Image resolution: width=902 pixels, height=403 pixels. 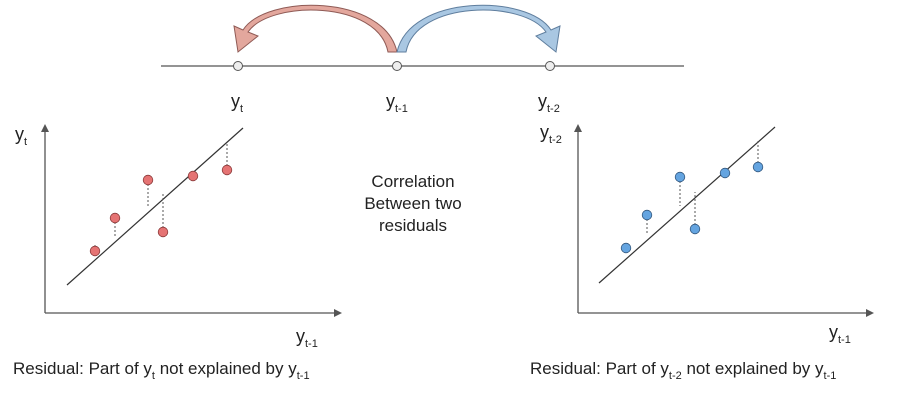 What do you see at coordinates (397, 103) in the screenshot?
I see `timeline-label-yt1: yt-1` at bounding box center [397, 103].